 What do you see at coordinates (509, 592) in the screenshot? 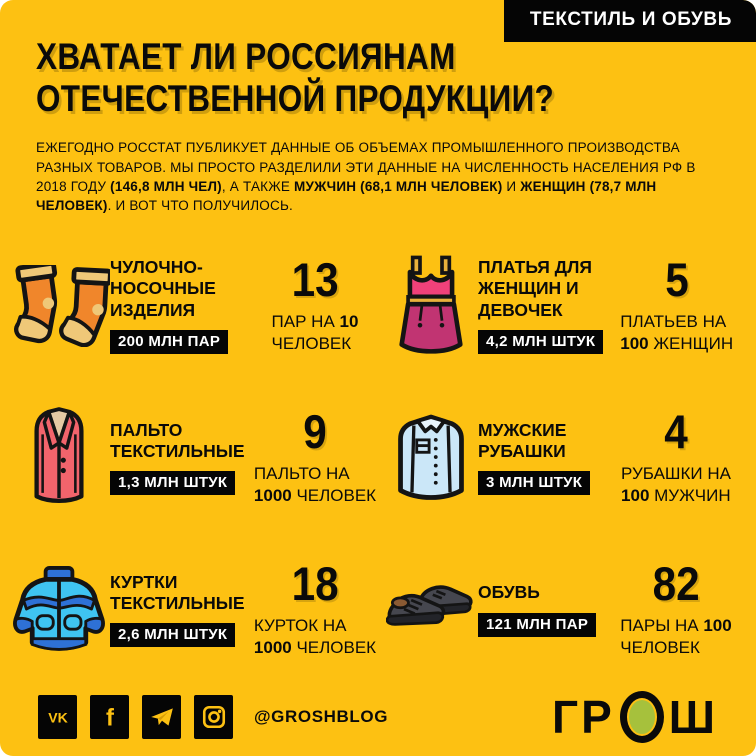
I see `product-label: ОБУВЬ` at bounding box center [509, 592].